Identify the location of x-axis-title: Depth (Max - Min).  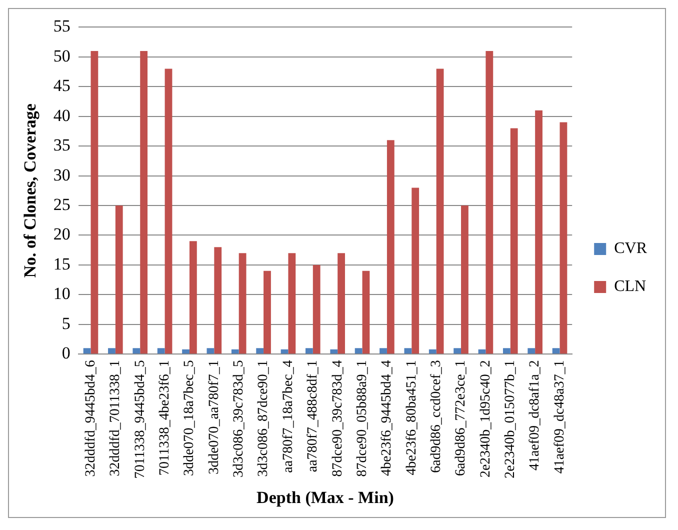
(325, 498).